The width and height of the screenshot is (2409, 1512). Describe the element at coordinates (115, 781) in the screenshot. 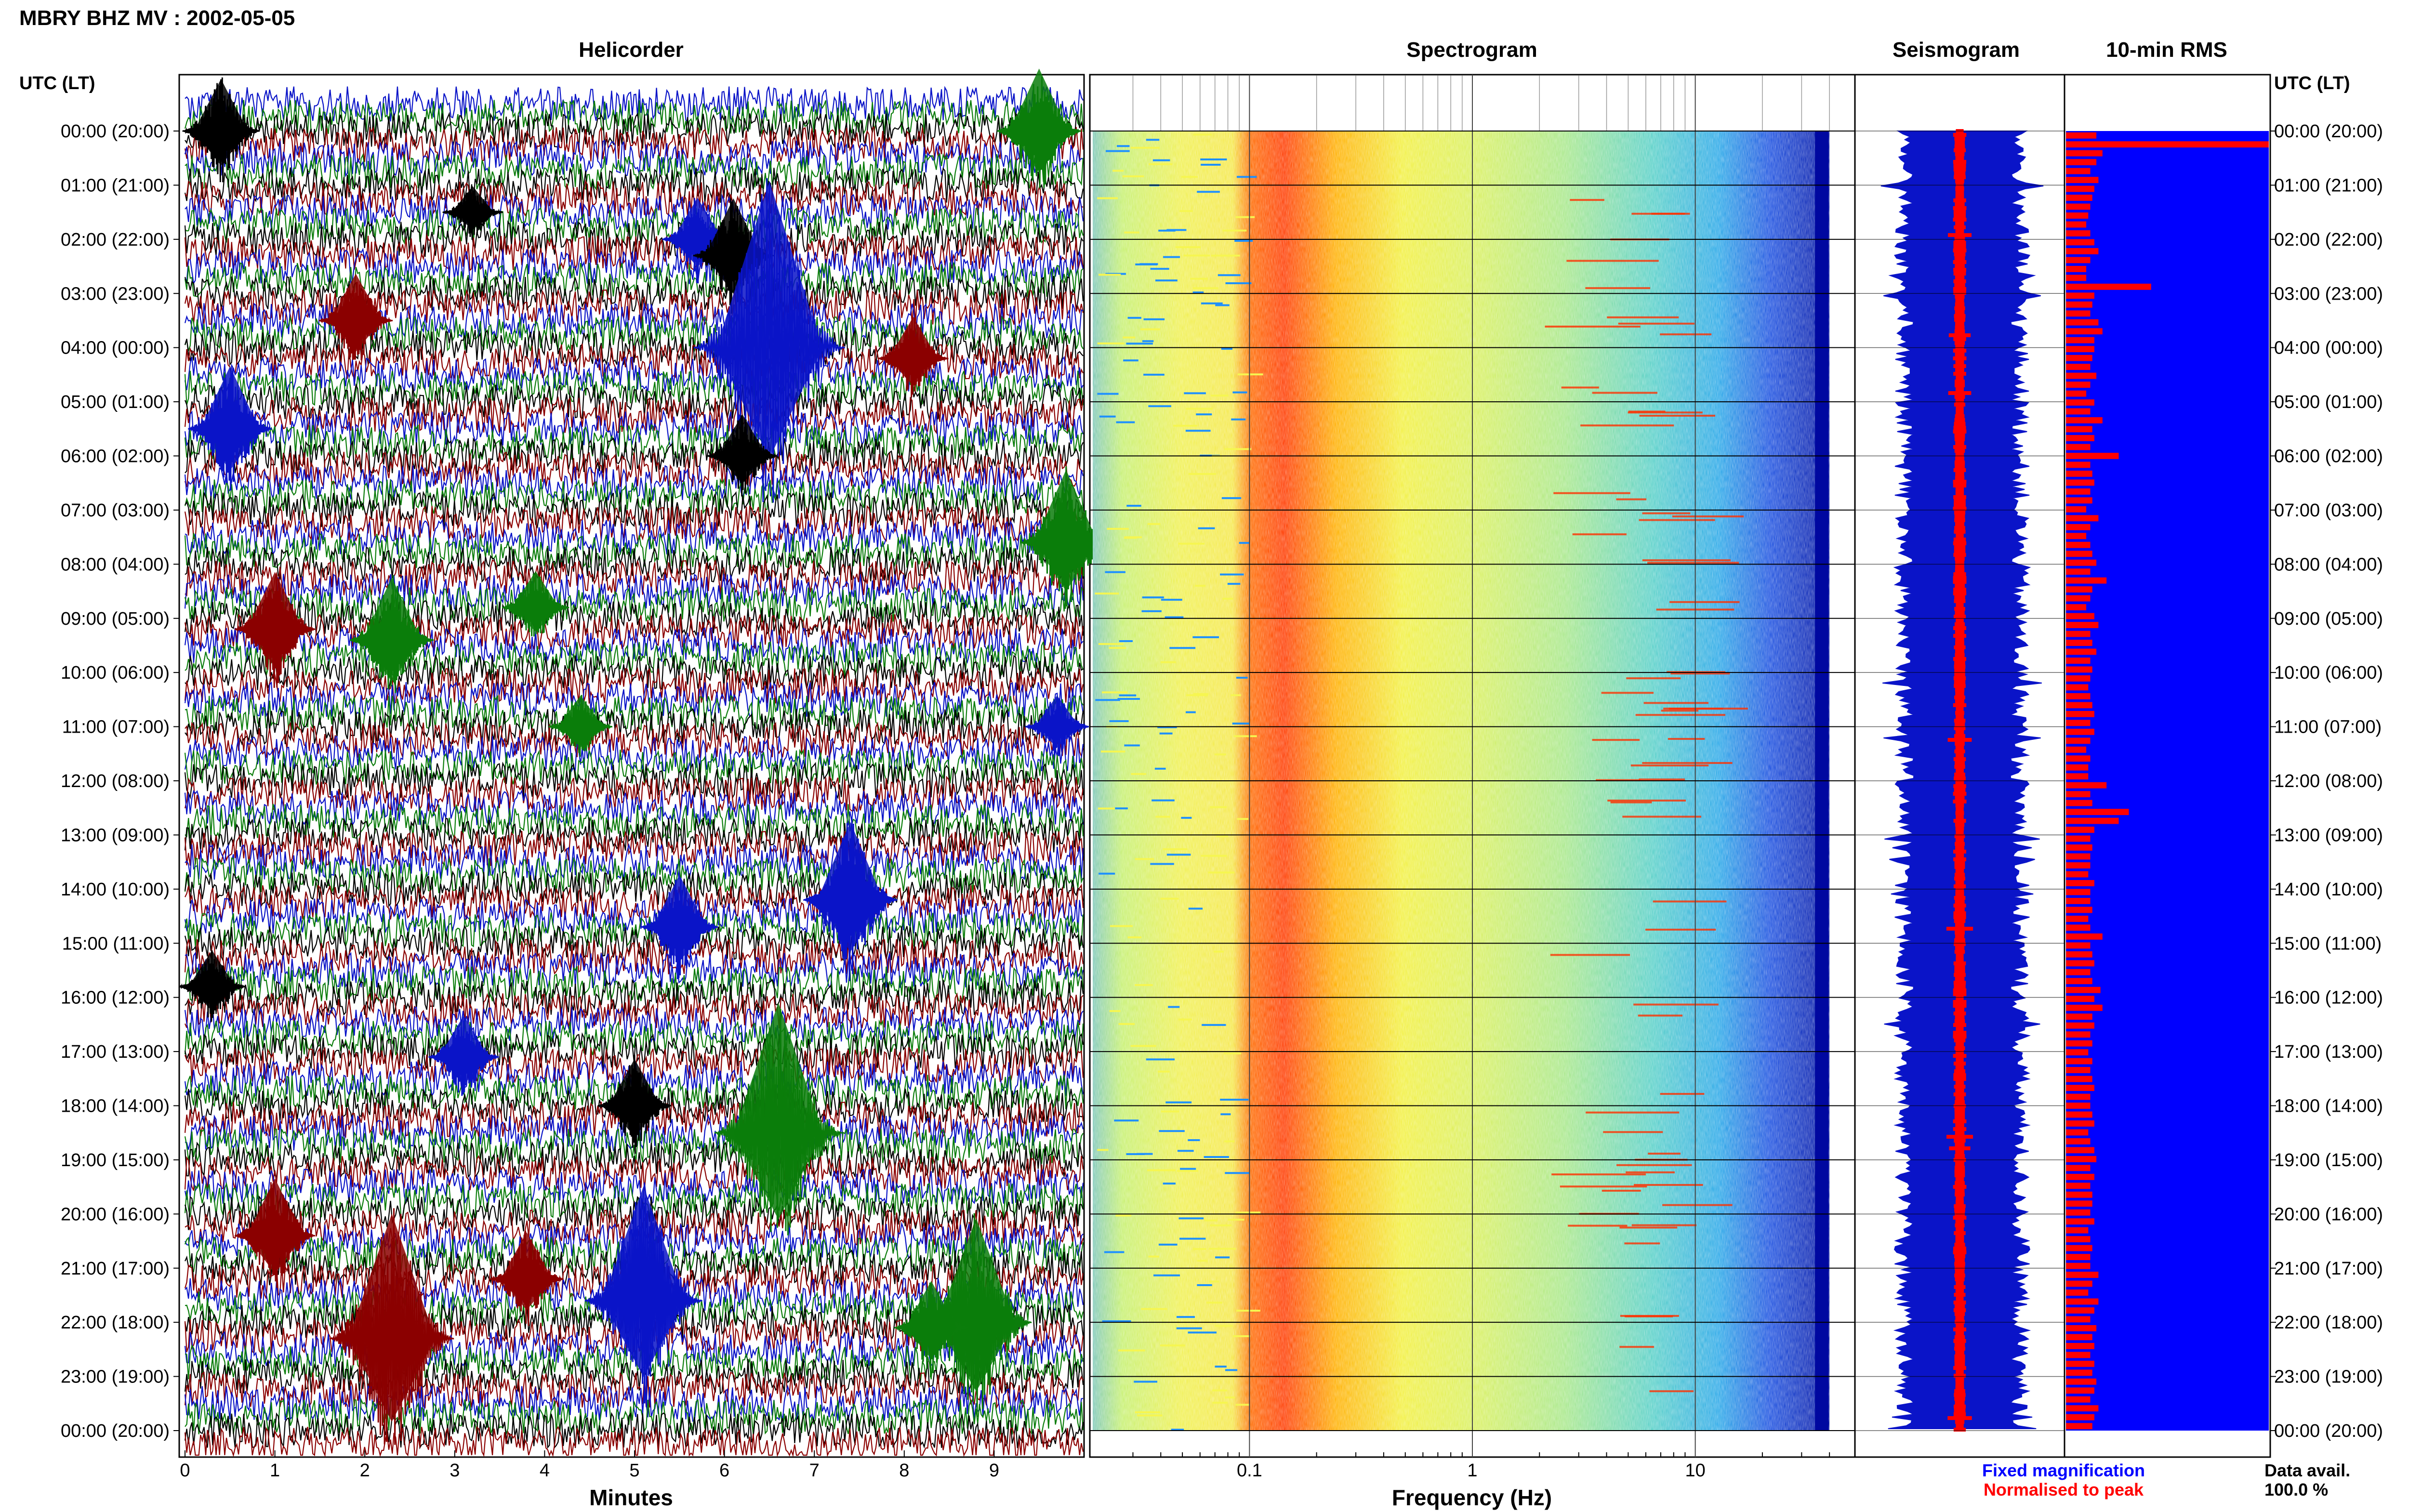

I see `time-label-left: 12:00 (08:00)` at that location.